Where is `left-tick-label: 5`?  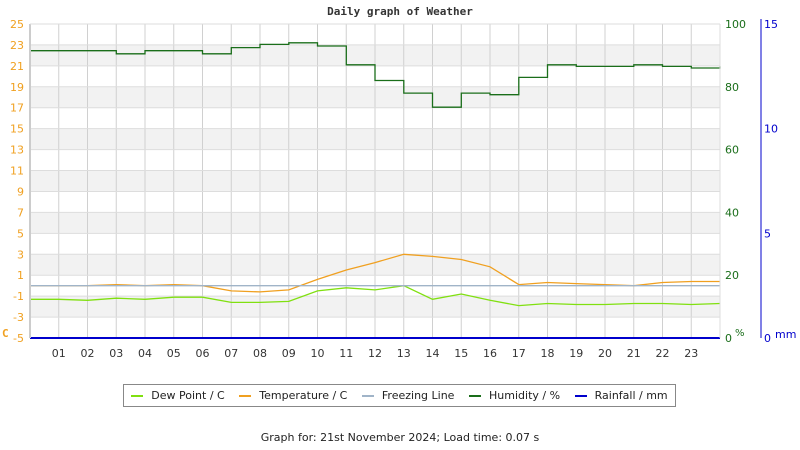 left-tick-label: 5 is located at coordinates (20, 233).